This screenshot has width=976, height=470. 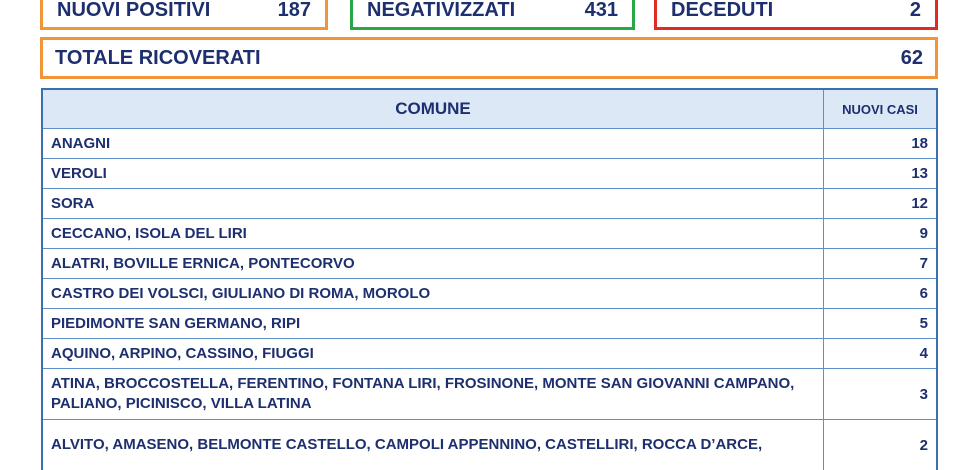 What do you see at coordinates (294, 10) in the screenshot?
I see `nuovi-positivi-value: 187` at bounding box center [294, 10].